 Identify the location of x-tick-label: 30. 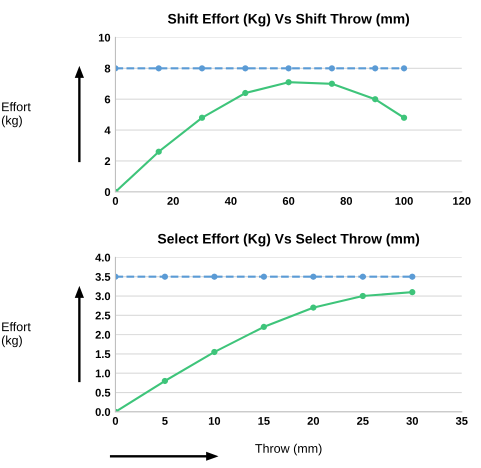
(412, 420).